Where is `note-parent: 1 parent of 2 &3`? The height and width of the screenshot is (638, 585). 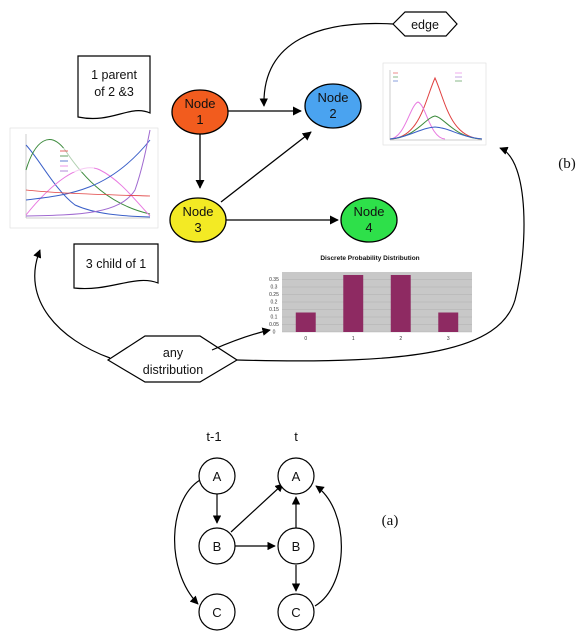 note-parent: 1 parent of 2 &3 is located at coordinates (114, 87).